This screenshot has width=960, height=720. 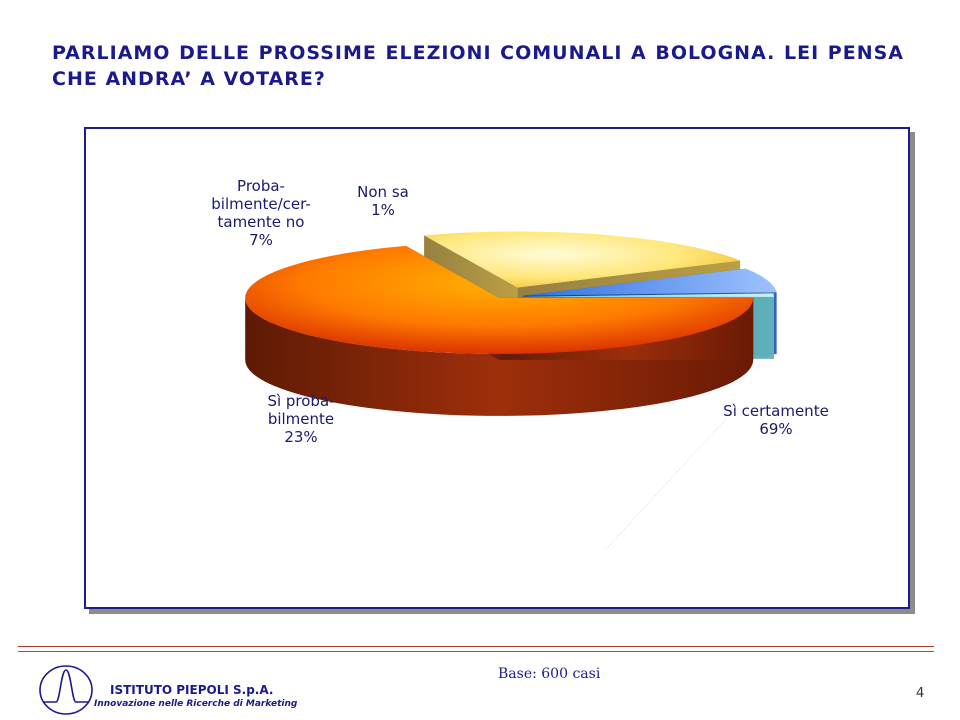 What do you see at coordinates (476, 651) in the screenshot?
I see `footer-divider-green` at bounding box center [476, 651].